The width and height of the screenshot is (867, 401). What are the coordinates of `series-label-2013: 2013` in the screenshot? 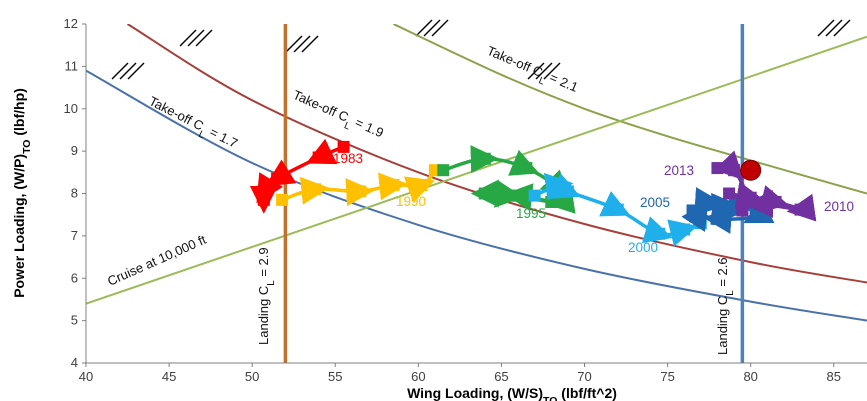 It's located at (679, 170).